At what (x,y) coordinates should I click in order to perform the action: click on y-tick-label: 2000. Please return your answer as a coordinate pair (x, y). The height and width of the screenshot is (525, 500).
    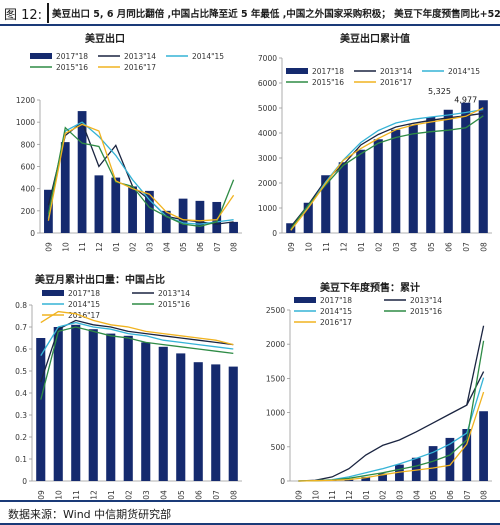
    Looking at the image, I should click on (267, 183).